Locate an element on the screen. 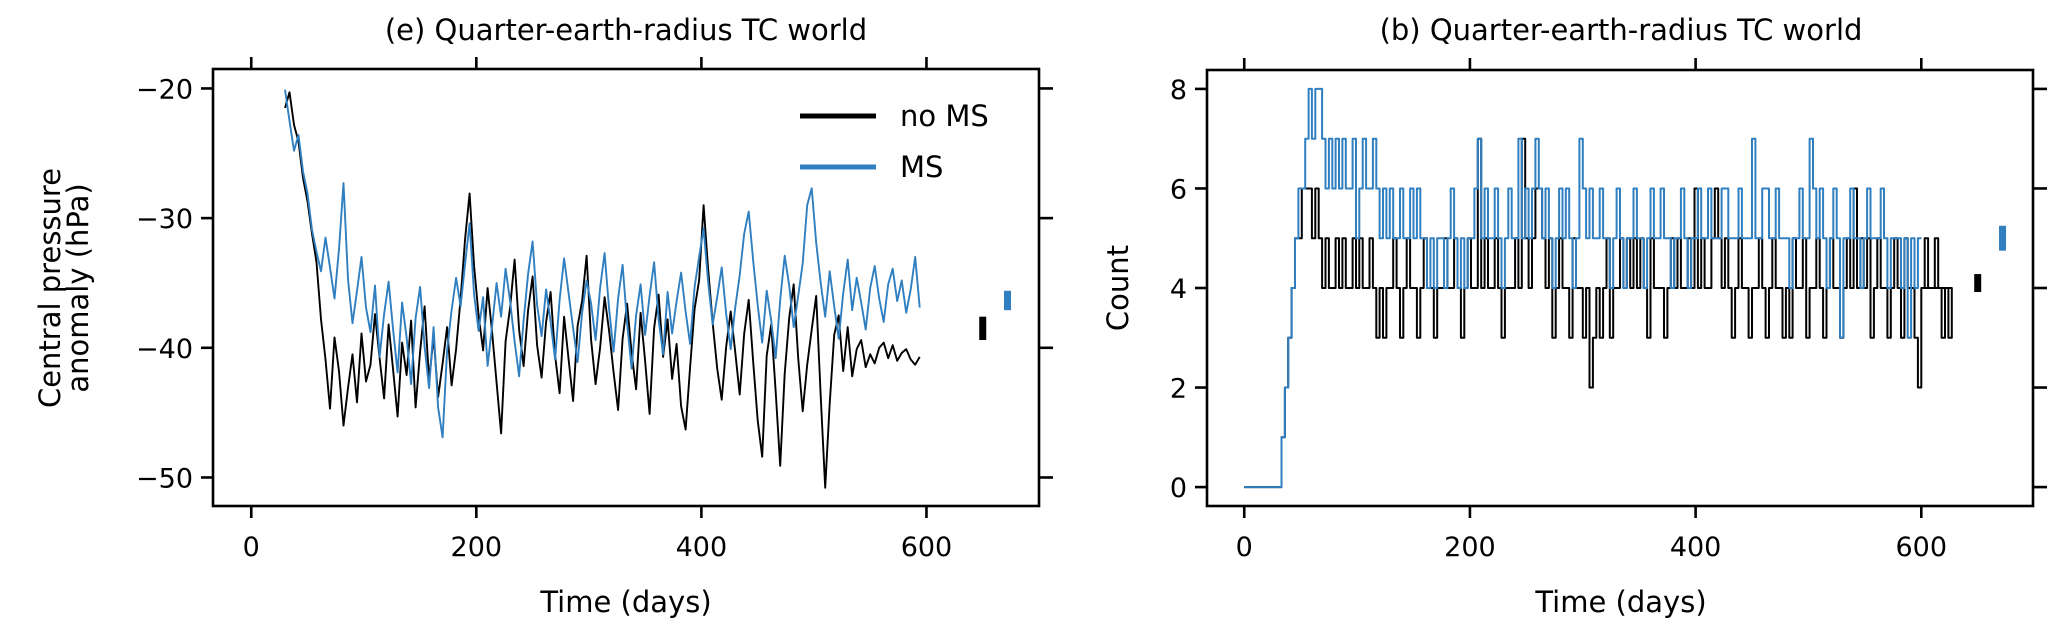 This screenshot has width=2067, height=641. legend-label-no-ms: no MS is located at coordinates (944, 116).